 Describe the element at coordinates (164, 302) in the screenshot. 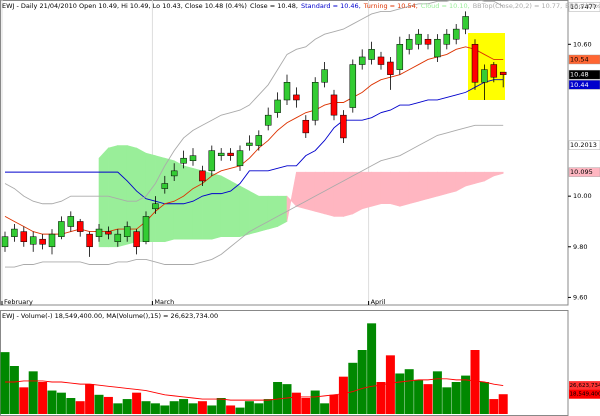

I see `x-tick-label: March` at that location.